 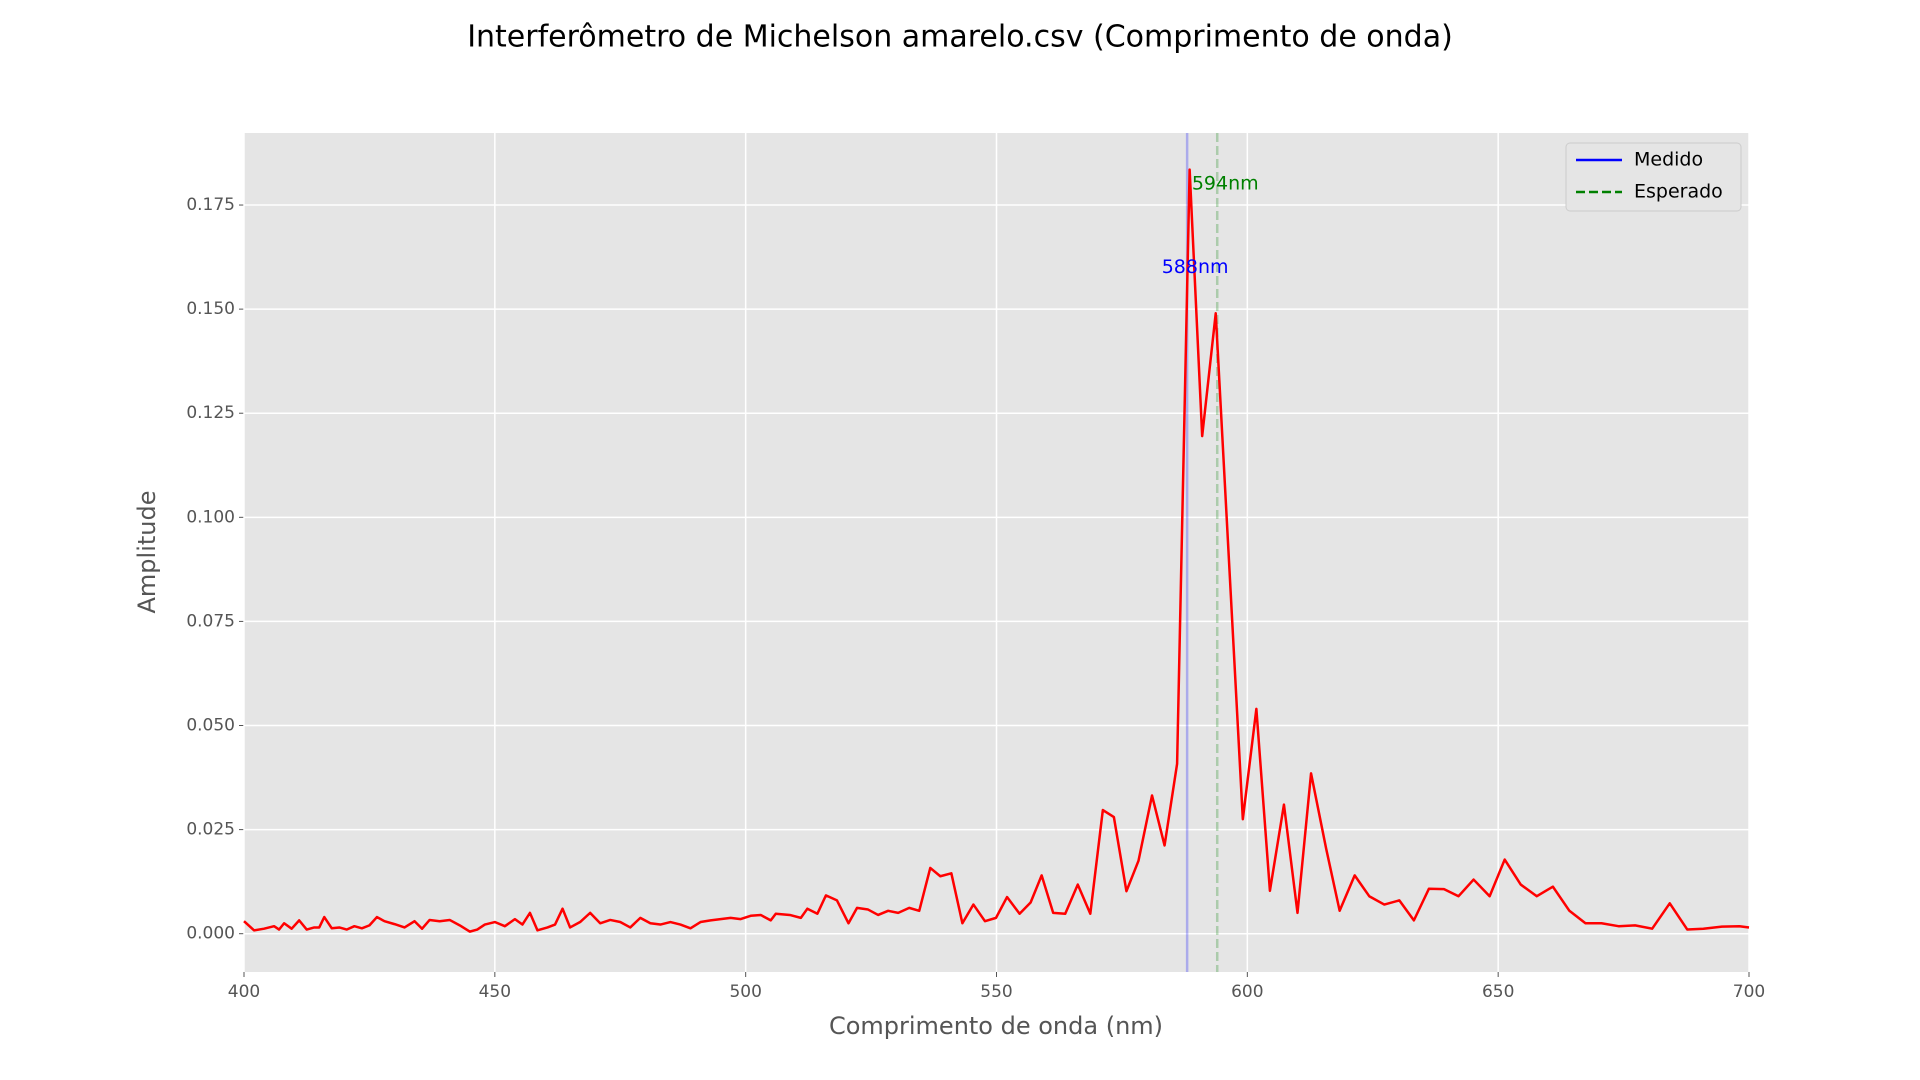 What do you see at coordinates (210, 413) in the screenshot?
I see `y-tick-label: 0.125` at bounding box center [210, 413].